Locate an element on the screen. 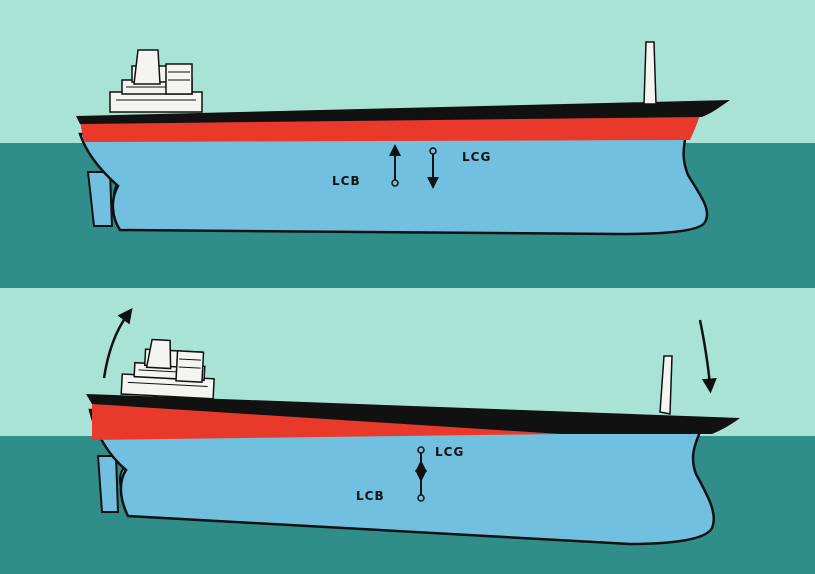  bow-down-arrow is located at coordinates (707, 356).